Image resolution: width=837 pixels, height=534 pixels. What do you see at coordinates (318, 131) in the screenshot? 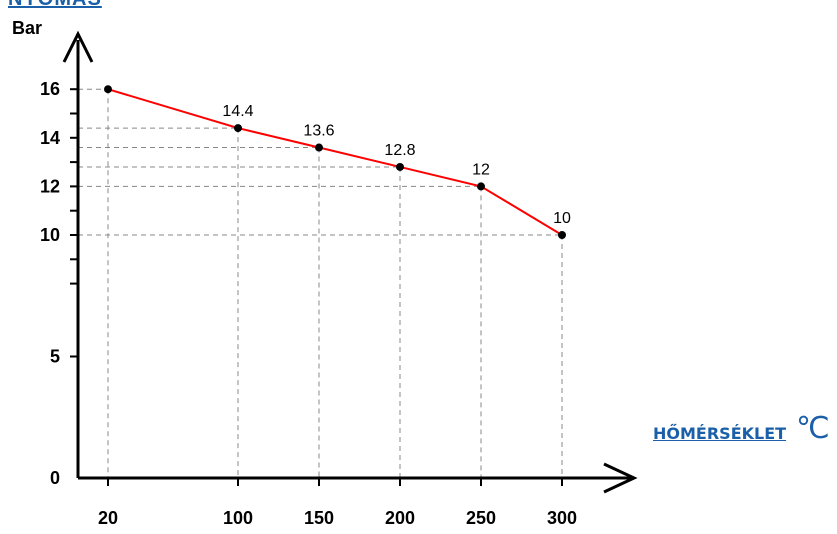
I see `data-label: 13.6` at bounding box center [318, 131].